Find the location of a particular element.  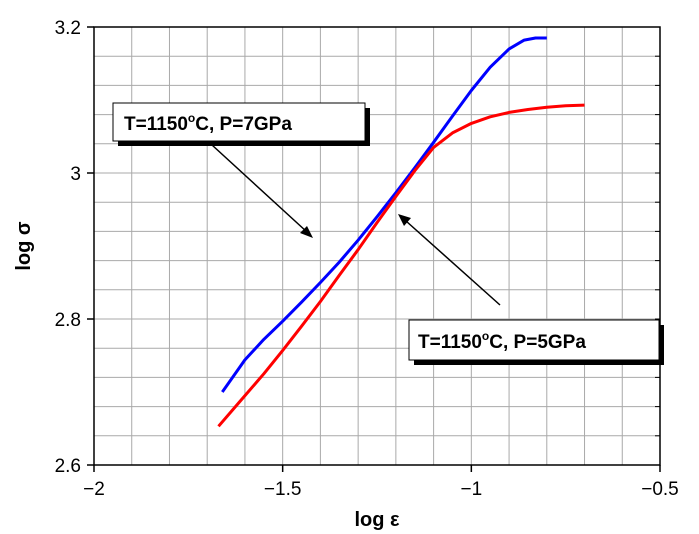

annotation-7gpa: T=1150oC, P=7GPa is located at coordinates (241, 170).